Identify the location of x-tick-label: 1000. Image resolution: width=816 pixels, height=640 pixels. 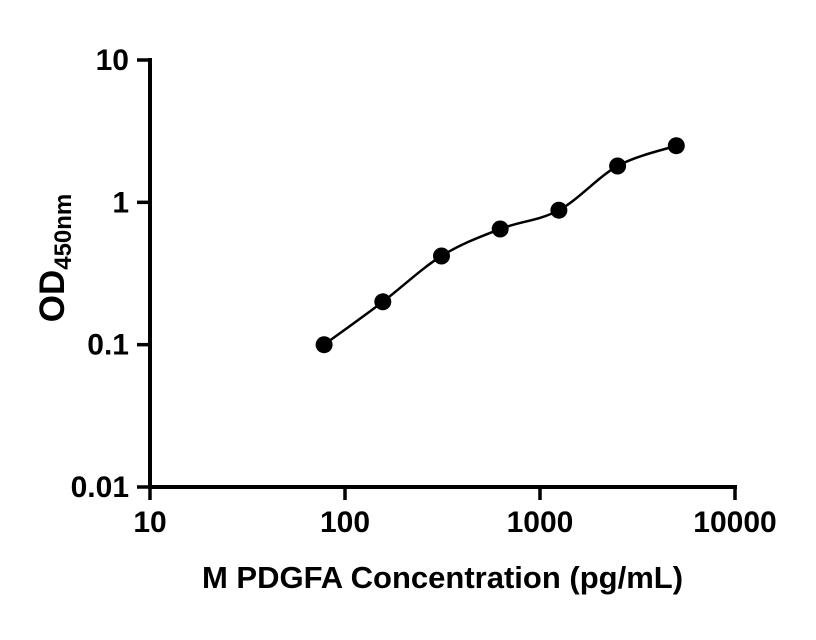
(540, 522).